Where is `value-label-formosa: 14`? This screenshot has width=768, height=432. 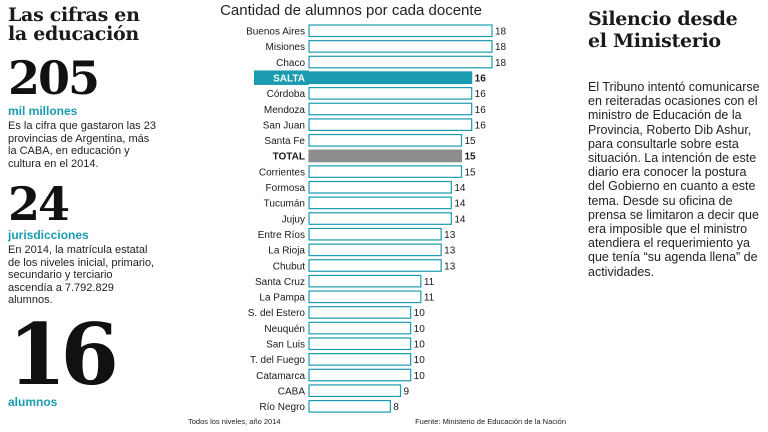 value-label-formosa: 14 is located at coordinates (460, 188).